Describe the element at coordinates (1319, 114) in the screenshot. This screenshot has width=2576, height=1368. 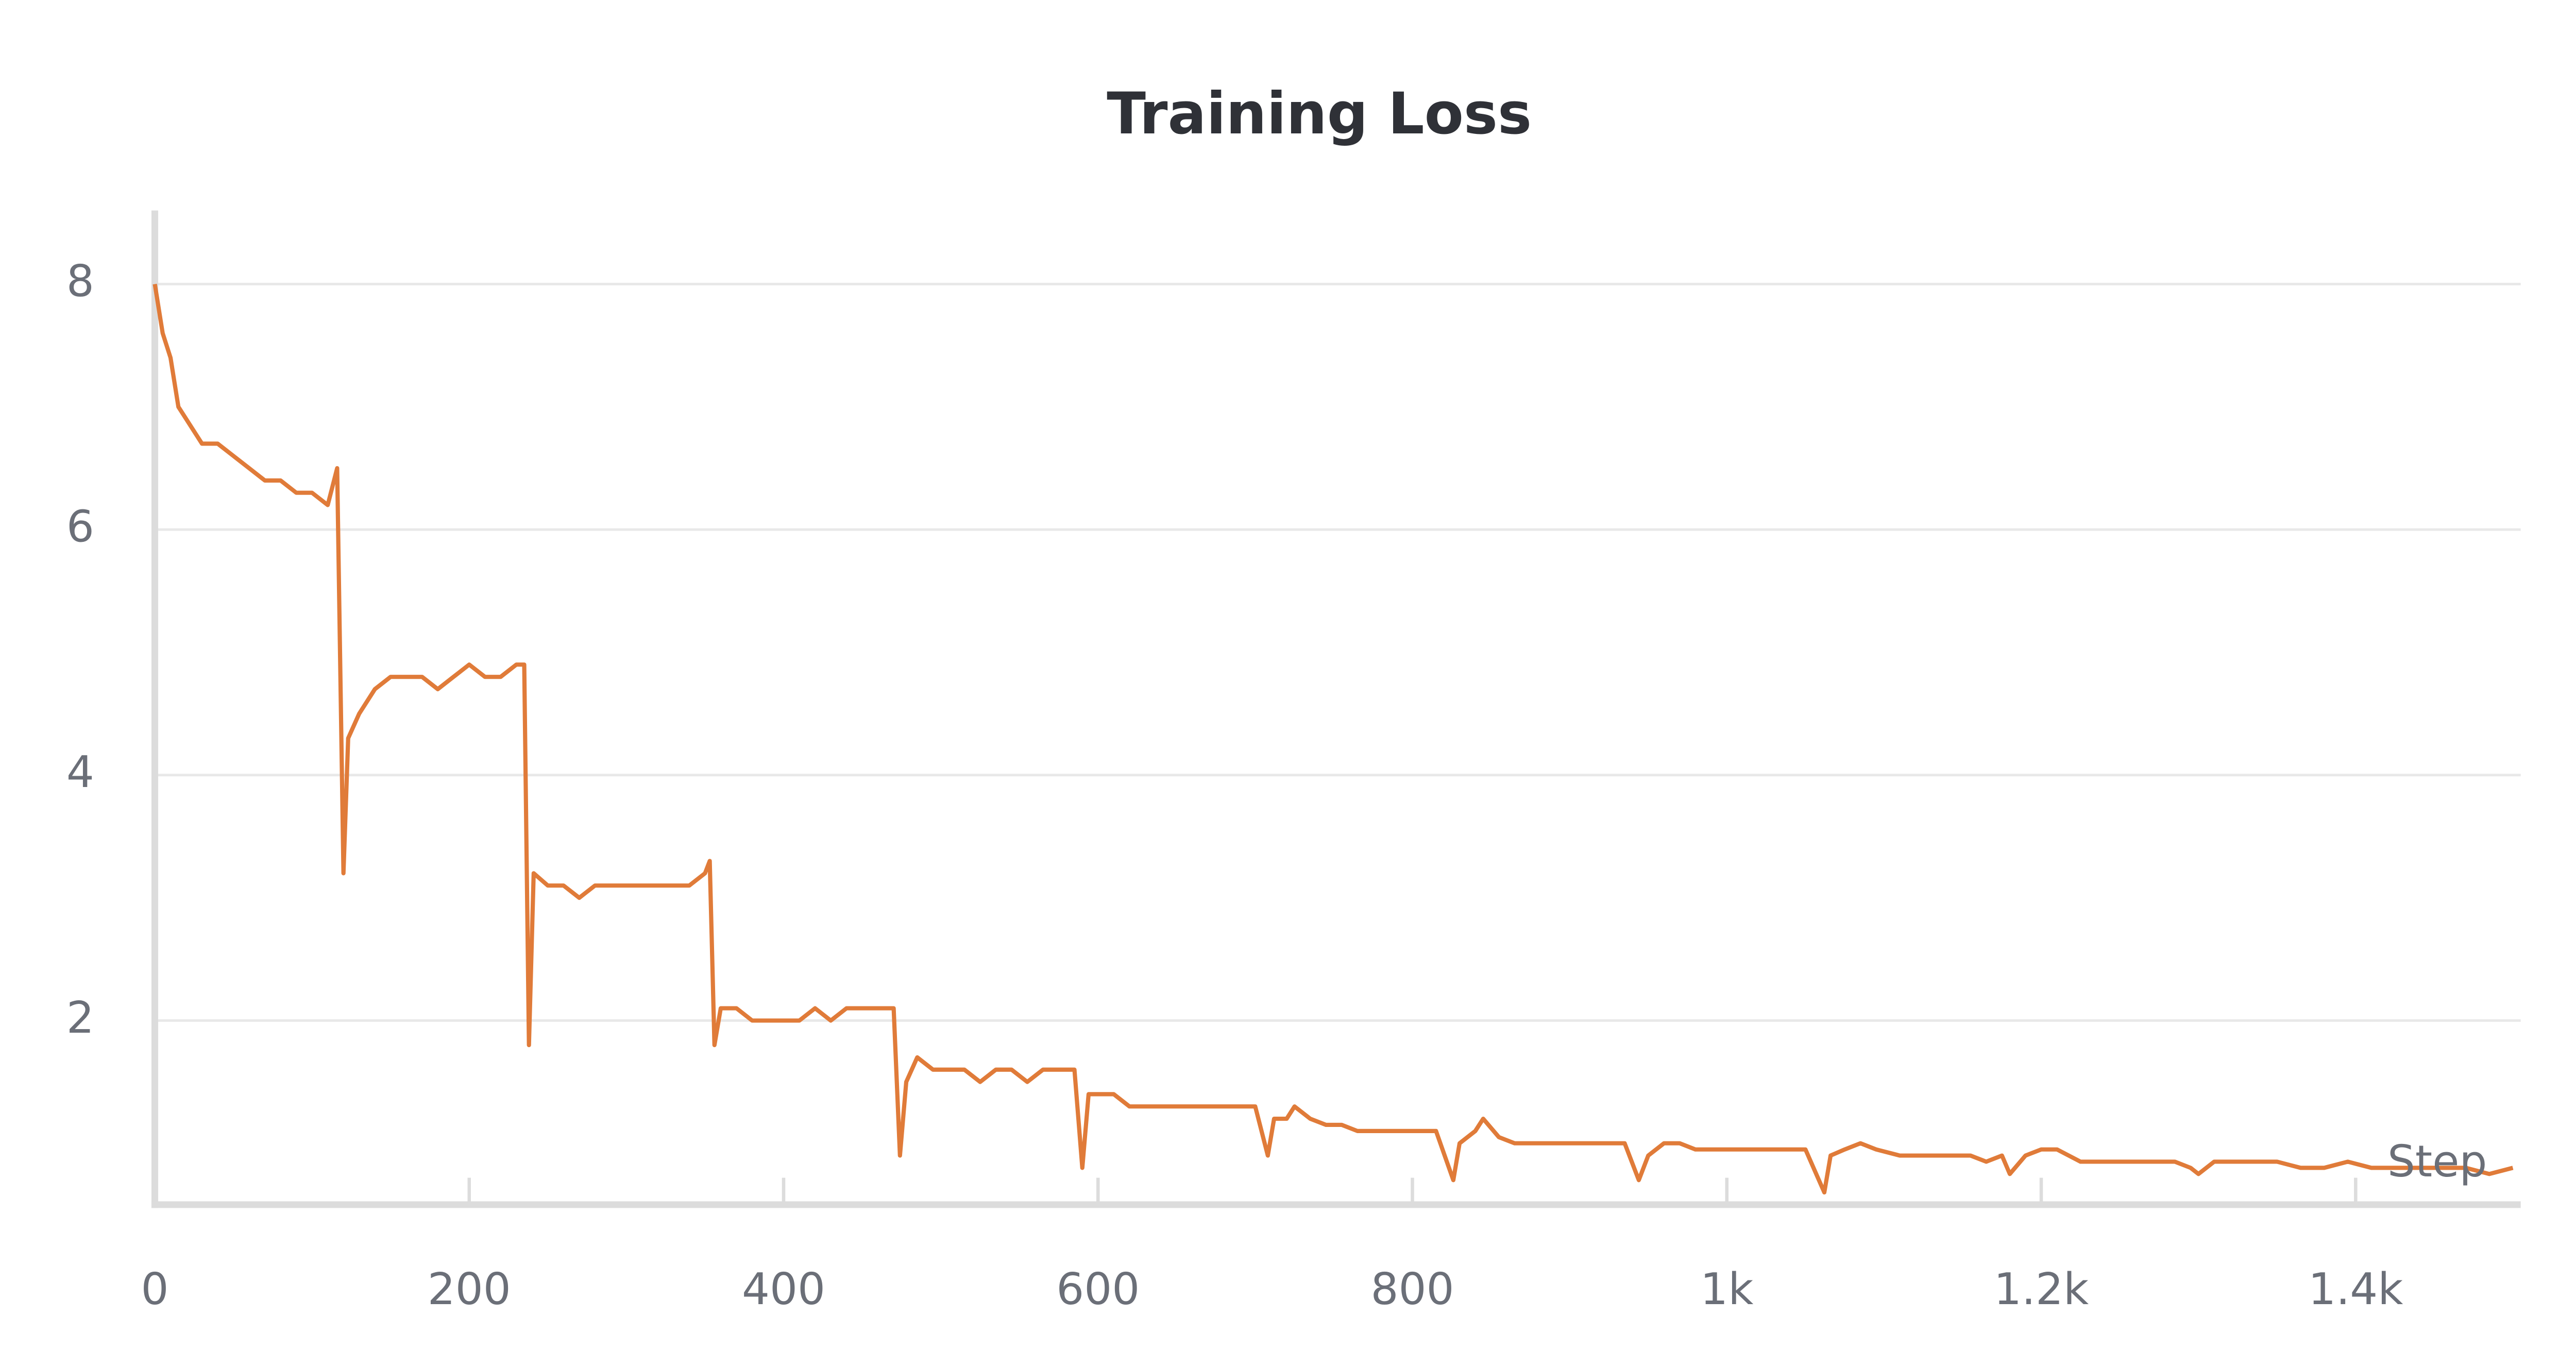
I see `chart-title: Training Loss` at that location.